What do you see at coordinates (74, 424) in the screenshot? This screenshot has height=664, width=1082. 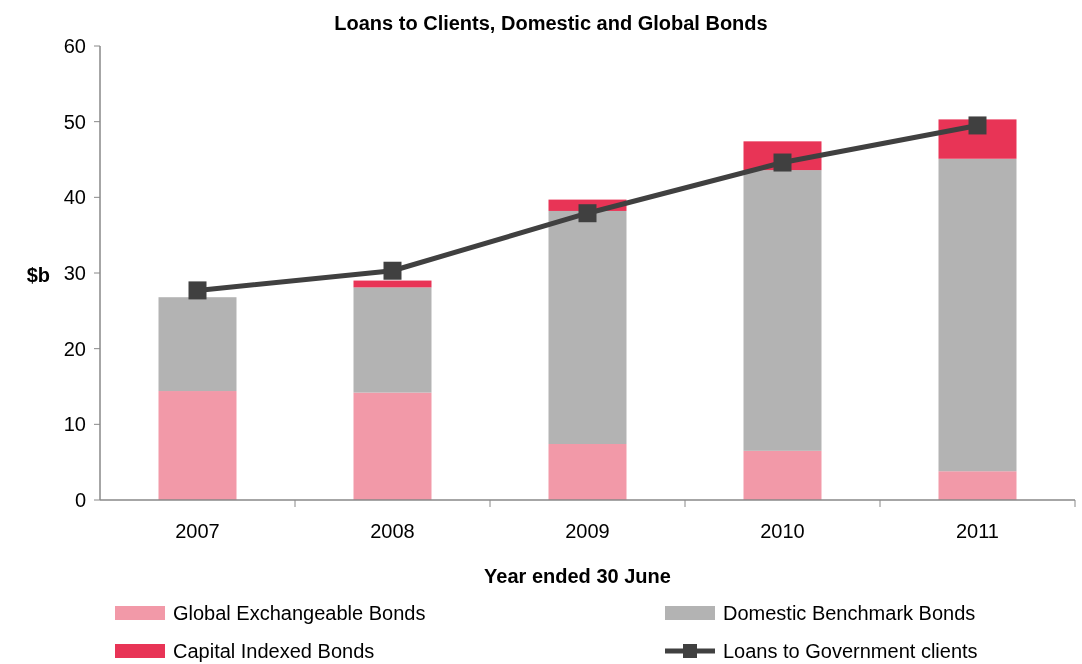 I see `y-tick-label: 10` at bounding box center [74, 424].